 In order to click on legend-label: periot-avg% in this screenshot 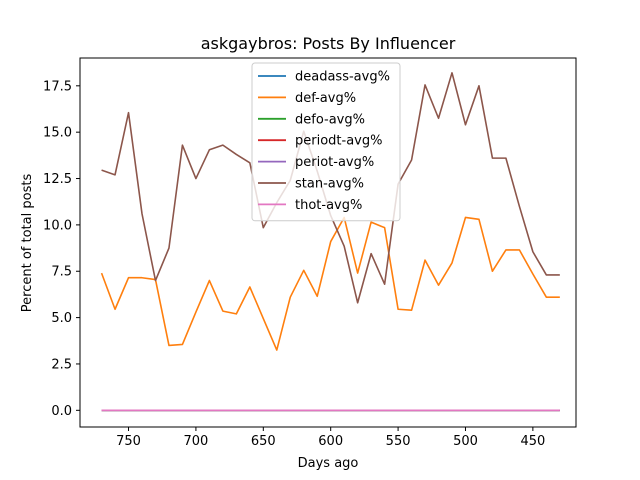, I will do `click(334, 162)`.